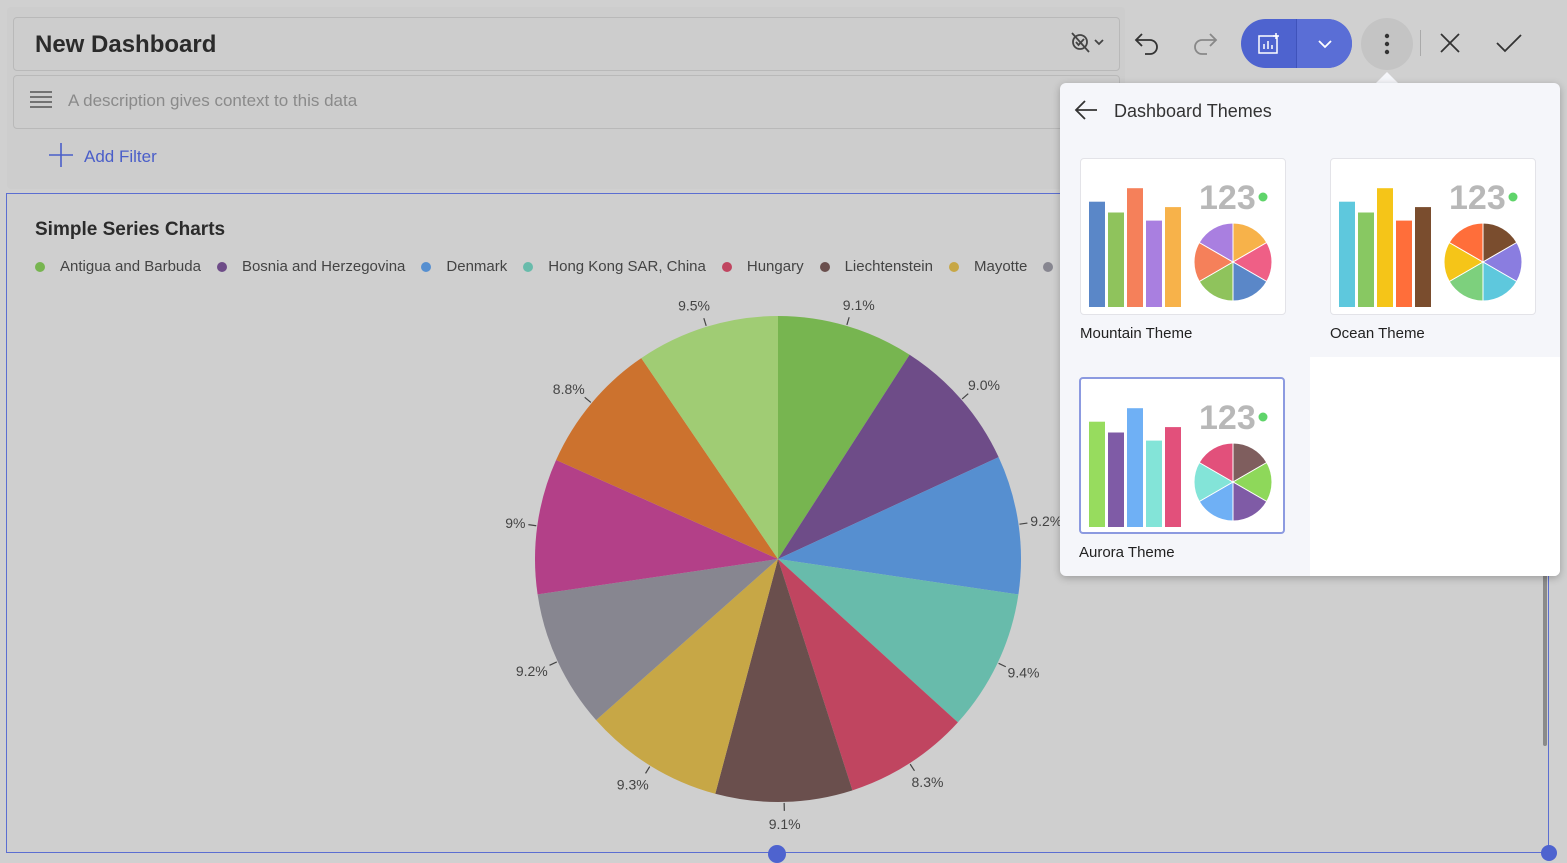  I want to click on theme-name: Aurora Theme, so click(1182, 552).